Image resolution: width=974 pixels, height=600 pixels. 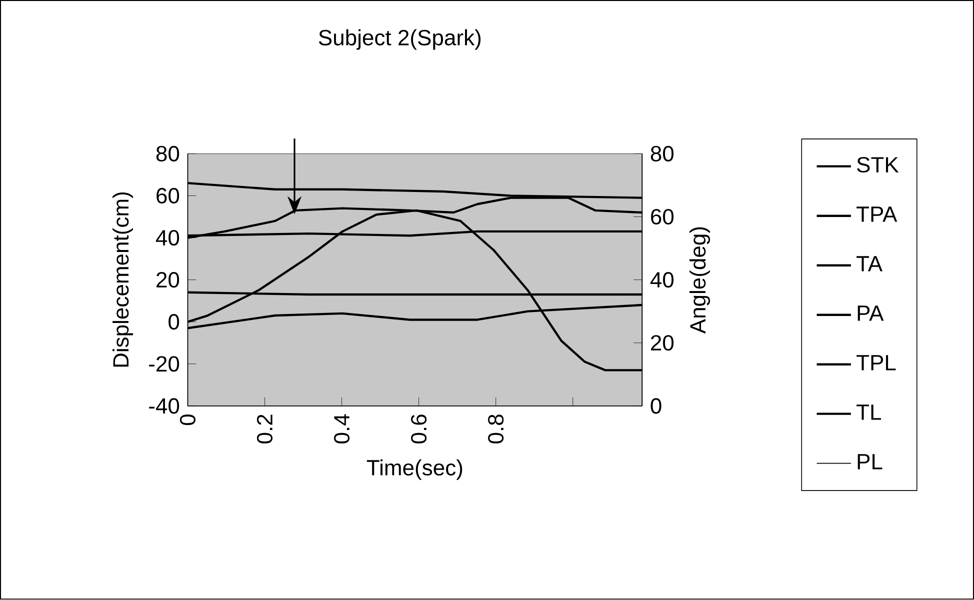 I want to click on y2-tick-label: 60, so click(x=662, y=217).